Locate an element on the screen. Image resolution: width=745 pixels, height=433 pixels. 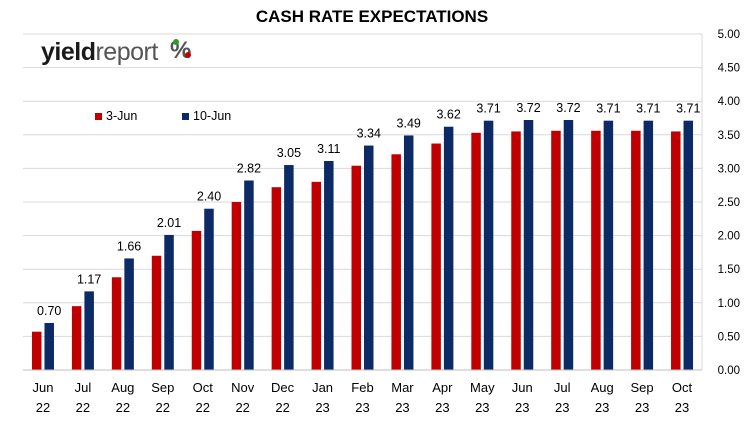
y-tick-label: 3.50 is located at coordinates (729, 136).